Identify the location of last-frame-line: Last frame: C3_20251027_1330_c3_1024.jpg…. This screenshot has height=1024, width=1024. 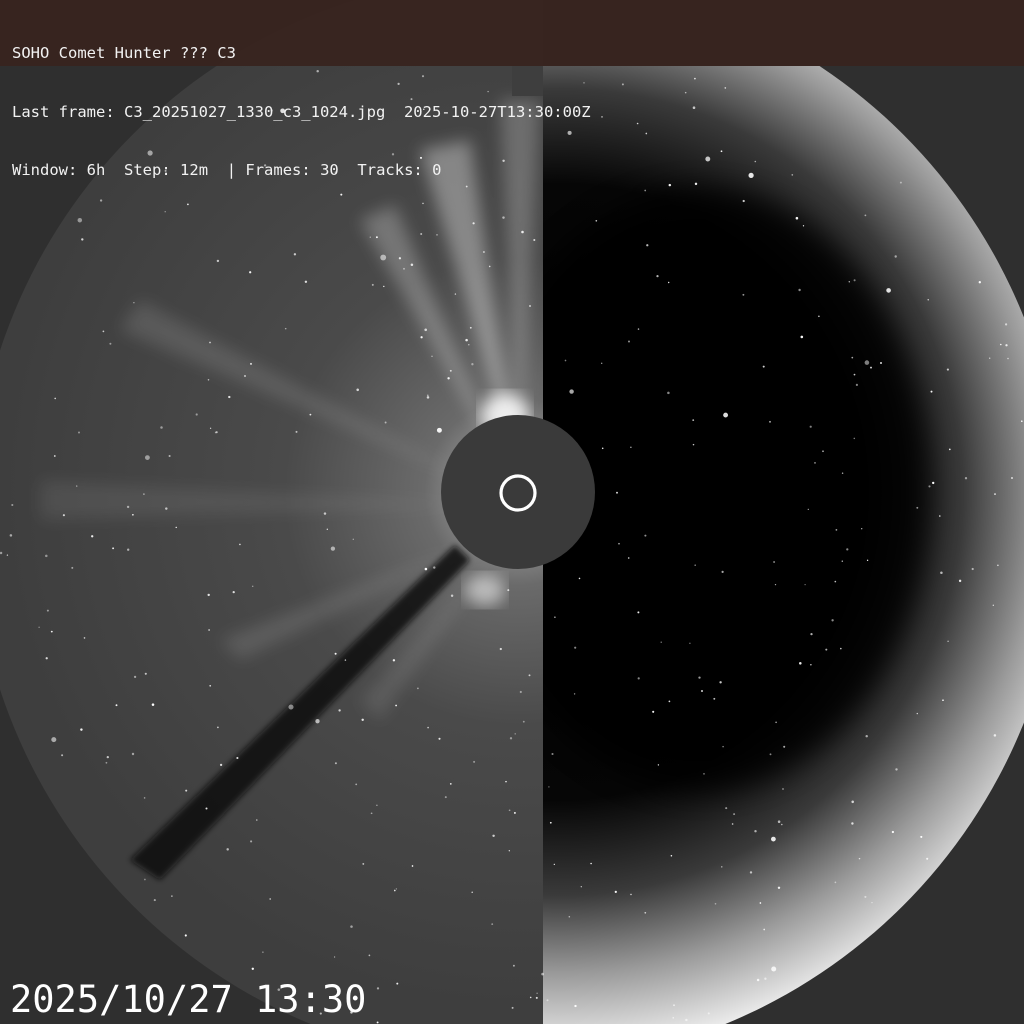
(301, 113).